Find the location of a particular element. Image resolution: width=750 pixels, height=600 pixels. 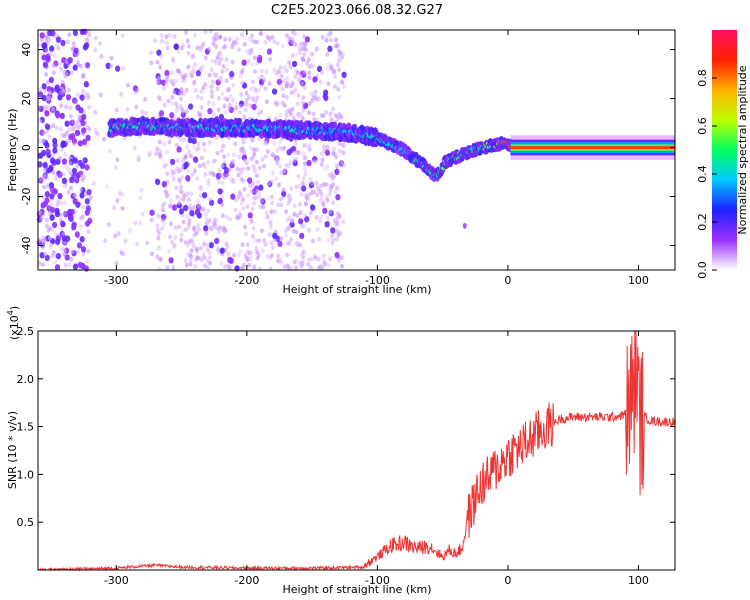

snr-scale-note: (x104) is located at coordinates (13, 323).